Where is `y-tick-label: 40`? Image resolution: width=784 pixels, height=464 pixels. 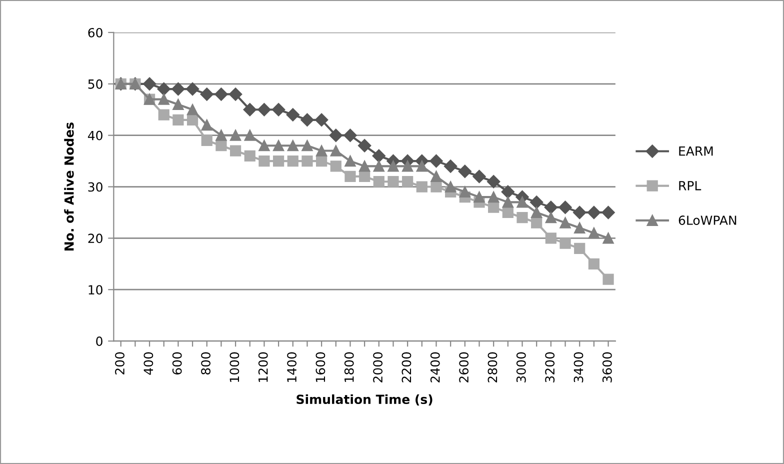 y-tick-label: 40 is located at coordinates (95, 135).